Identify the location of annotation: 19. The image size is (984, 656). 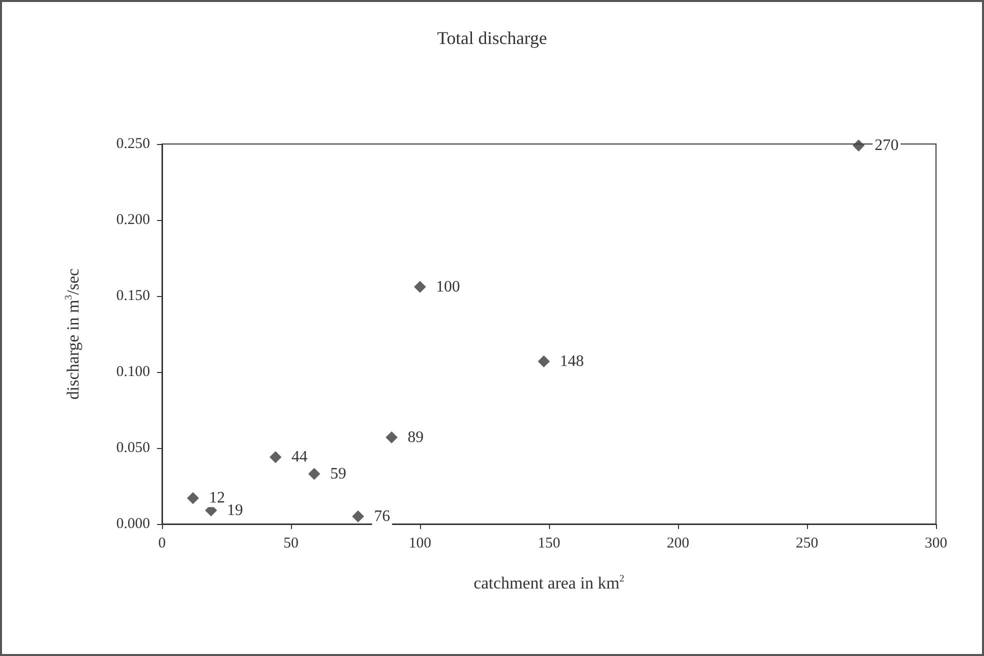
(235, 510).